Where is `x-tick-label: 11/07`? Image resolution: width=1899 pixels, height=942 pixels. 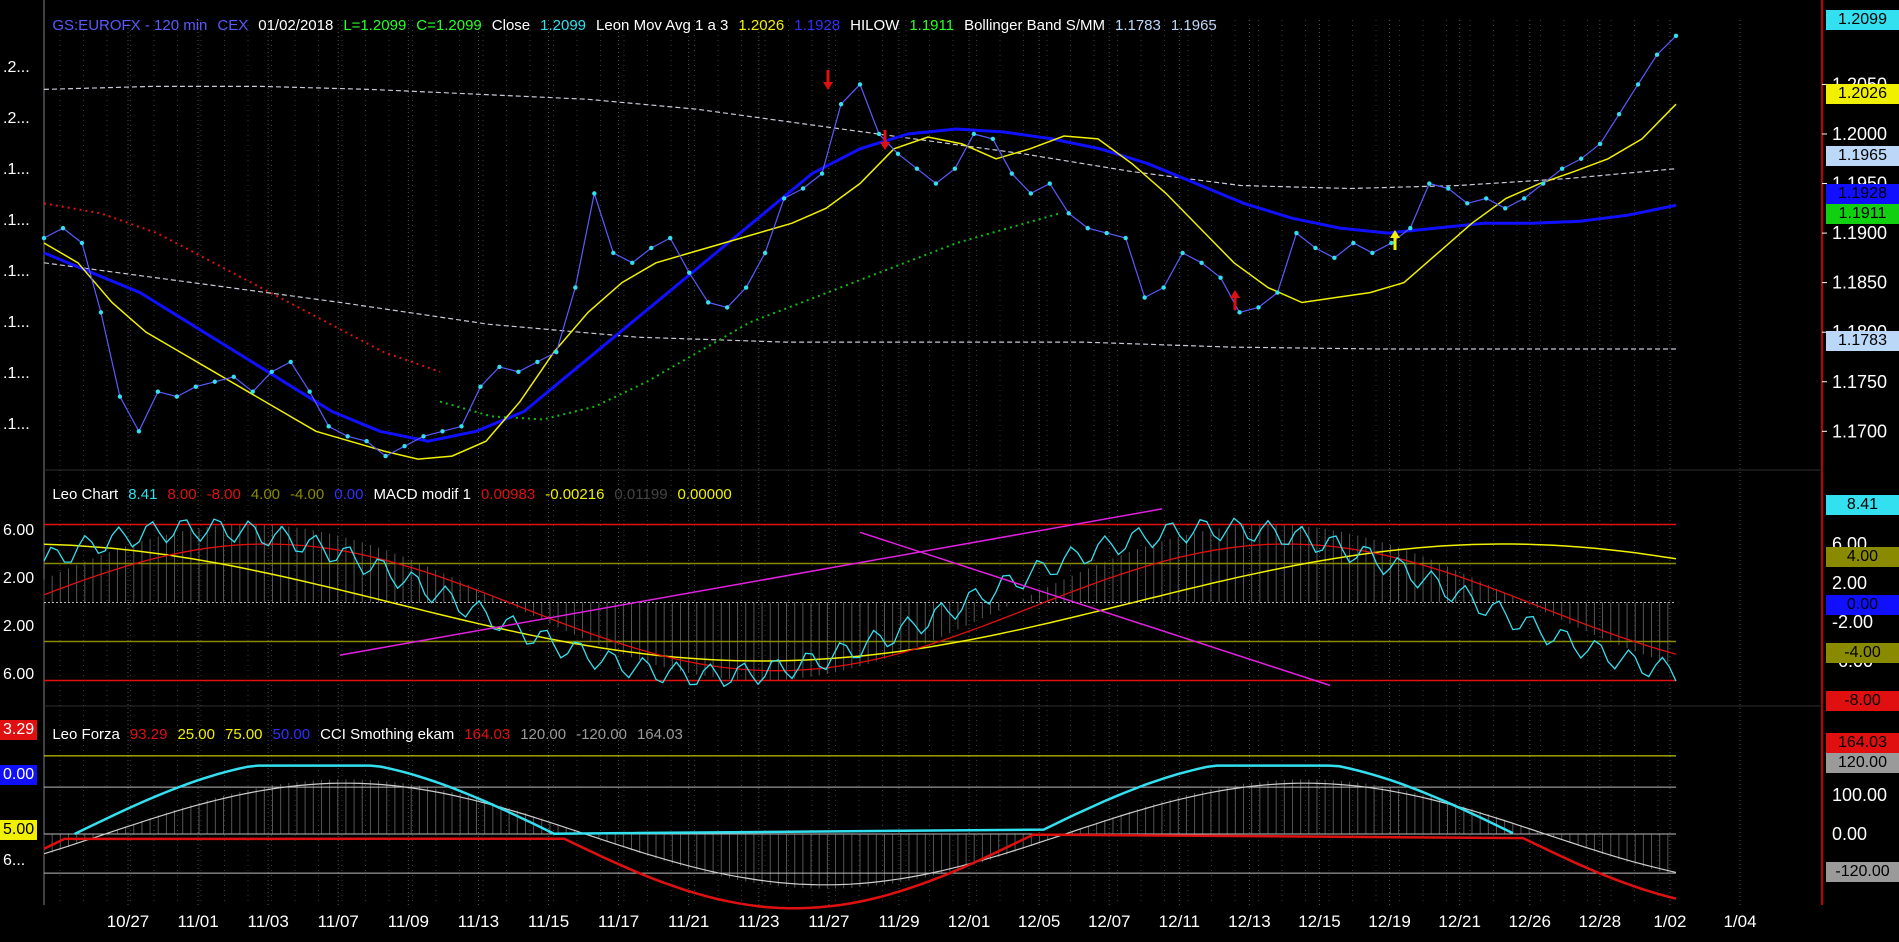
x-tick-label: 11/07 is located at coordinates (338, 921).